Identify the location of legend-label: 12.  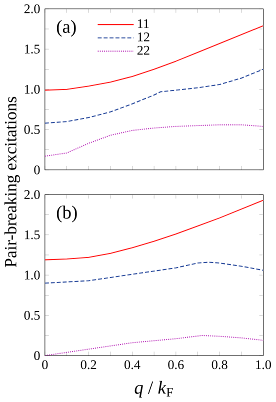
(144, 37).